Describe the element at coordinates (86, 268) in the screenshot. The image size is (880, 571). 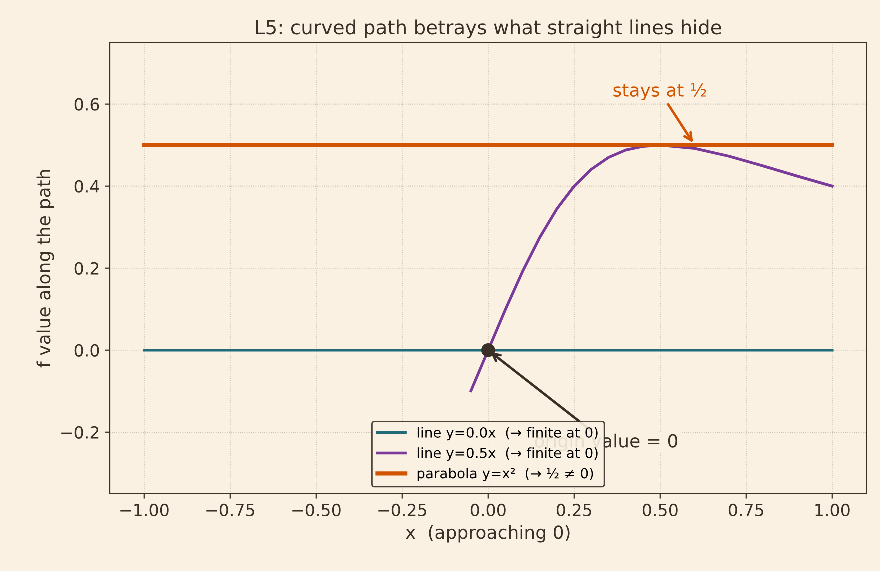
I see `y-tick-label: 0.2` at that location.